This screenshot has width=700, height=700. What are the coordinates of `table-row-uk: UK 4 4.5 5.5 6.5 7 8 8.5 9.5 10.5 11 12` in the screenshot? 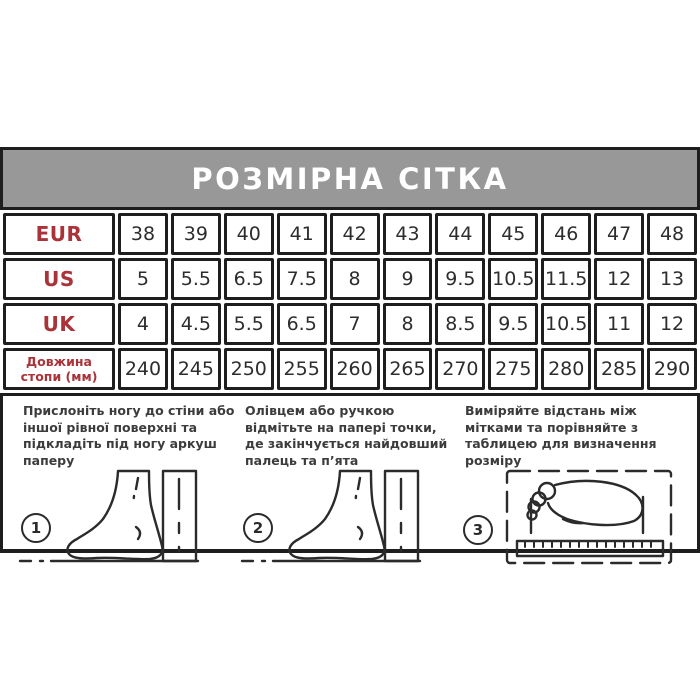 It's located at (350, 324).